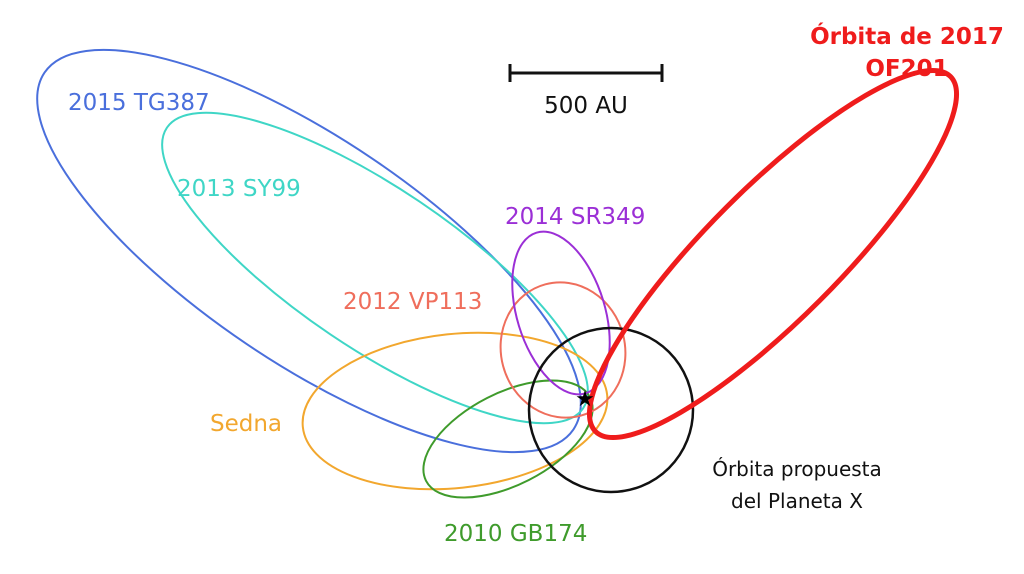  I want to click on label-2015-tg387: 2015 TG387, so click(139, 103).